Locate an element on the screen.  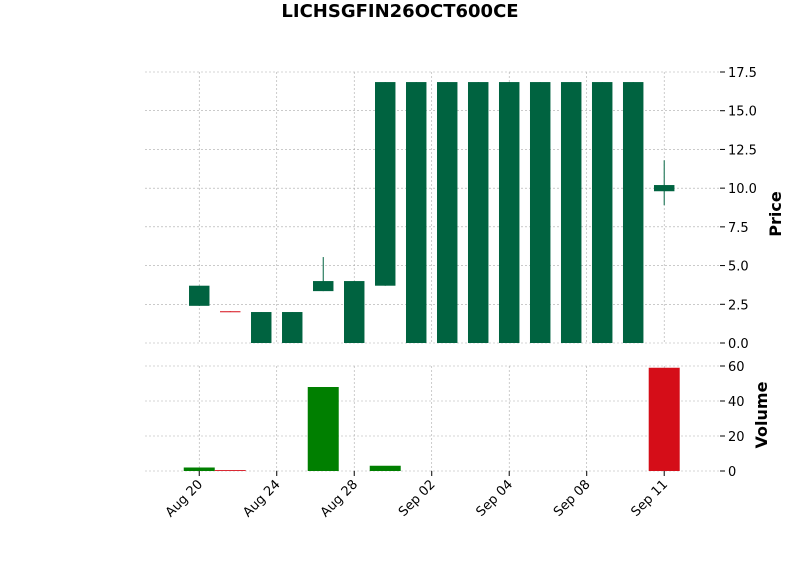
x-tick-label: Sep 11 is located at coordinates (649, 498).